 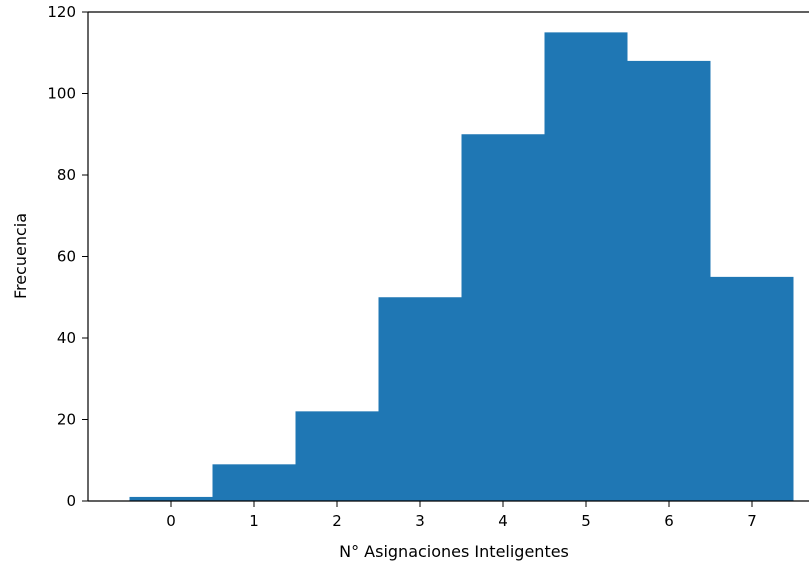 I want to click on y-ticks-group: 0 20 40 60 80 100 120, so click(x=67, y=256).